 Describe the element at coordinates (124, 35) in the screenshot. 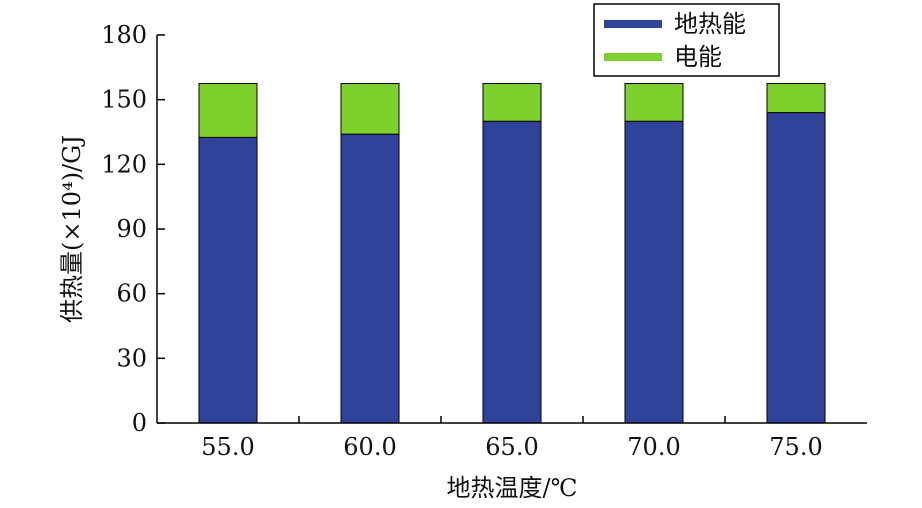

I see `y-tick-label: 180` at that location.